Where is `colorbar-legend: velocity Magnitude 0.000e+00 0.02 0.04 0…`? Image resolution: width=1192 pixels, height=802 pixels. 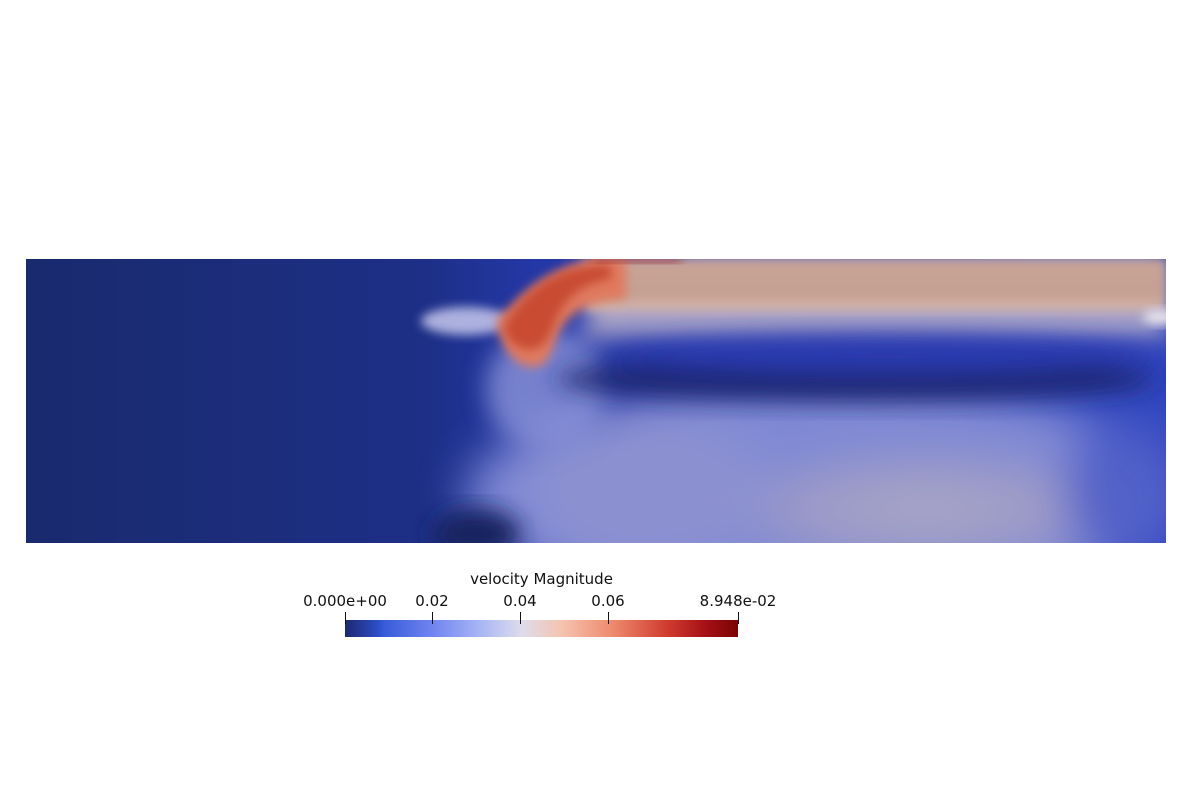
colorbar-legend: velocity Magnitude 0.000e+00 0.02 0.04 0… is located at coordinates (550, 608).